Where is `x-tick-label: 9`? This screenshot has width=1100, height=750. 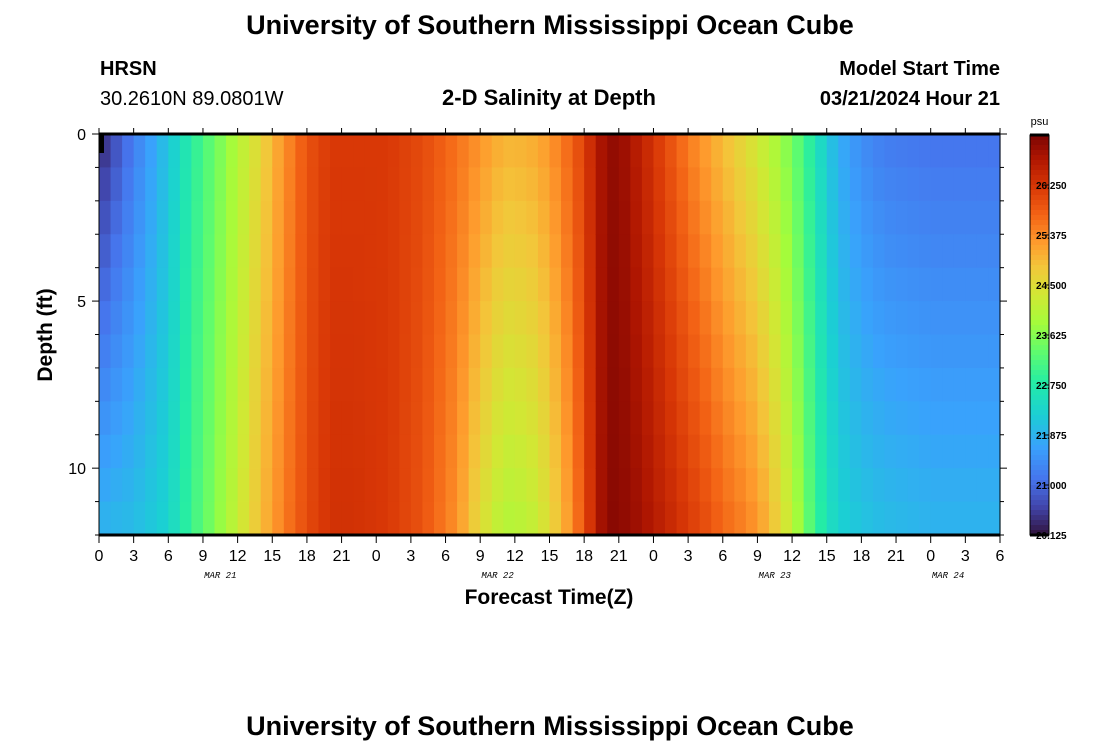
x-tick-label: 9 is located at coordinates (480, 556).